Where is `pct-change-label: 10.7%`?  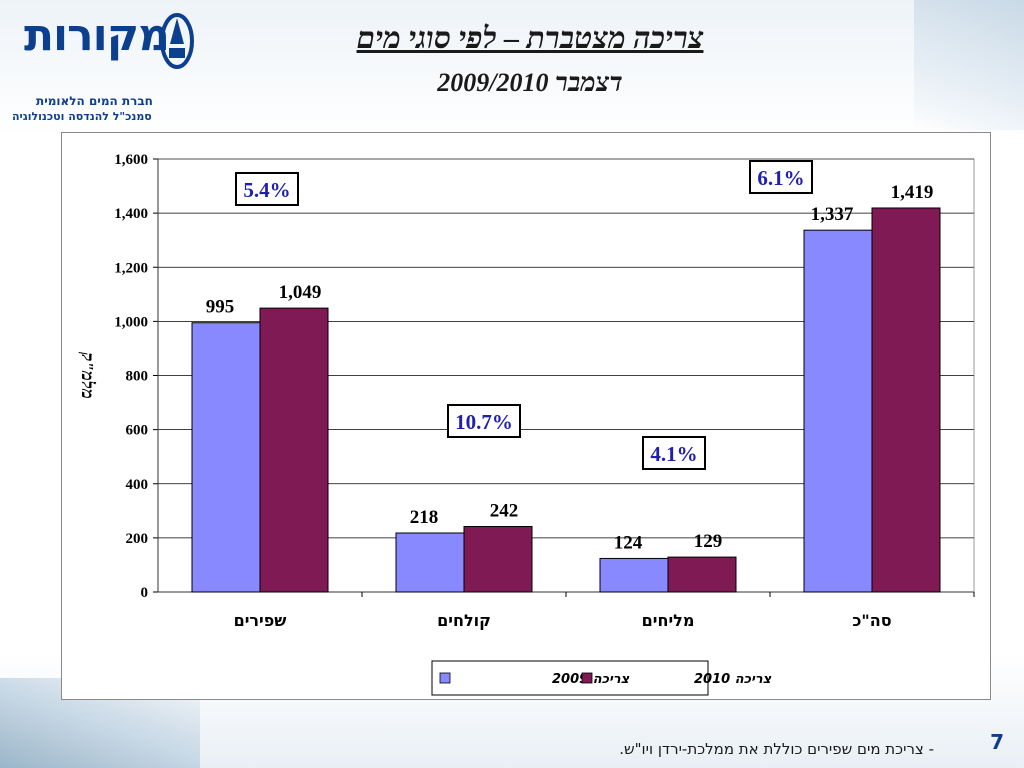 pct-change-label: 10.7% is located at coordinates (484, 422).